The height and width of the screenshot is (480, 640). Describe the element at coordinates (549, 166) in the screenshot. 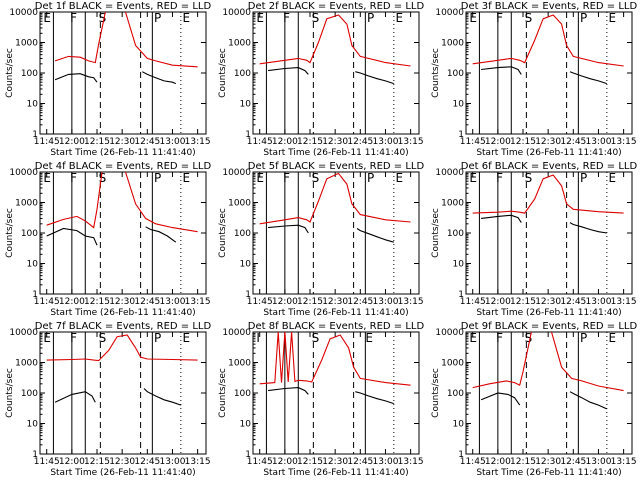

I see `panel-title: Det 6f BLACK = Events, RED = LLD` at that location.